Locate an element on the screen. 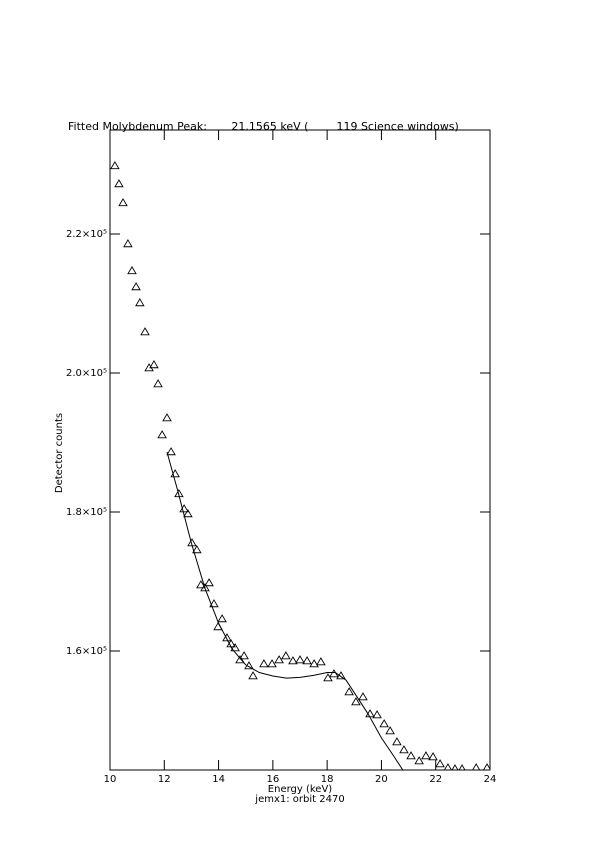 The width and height of the screenshot is (595, 842). y-axis-label: Detector counts is located at coordinates (59, 453).